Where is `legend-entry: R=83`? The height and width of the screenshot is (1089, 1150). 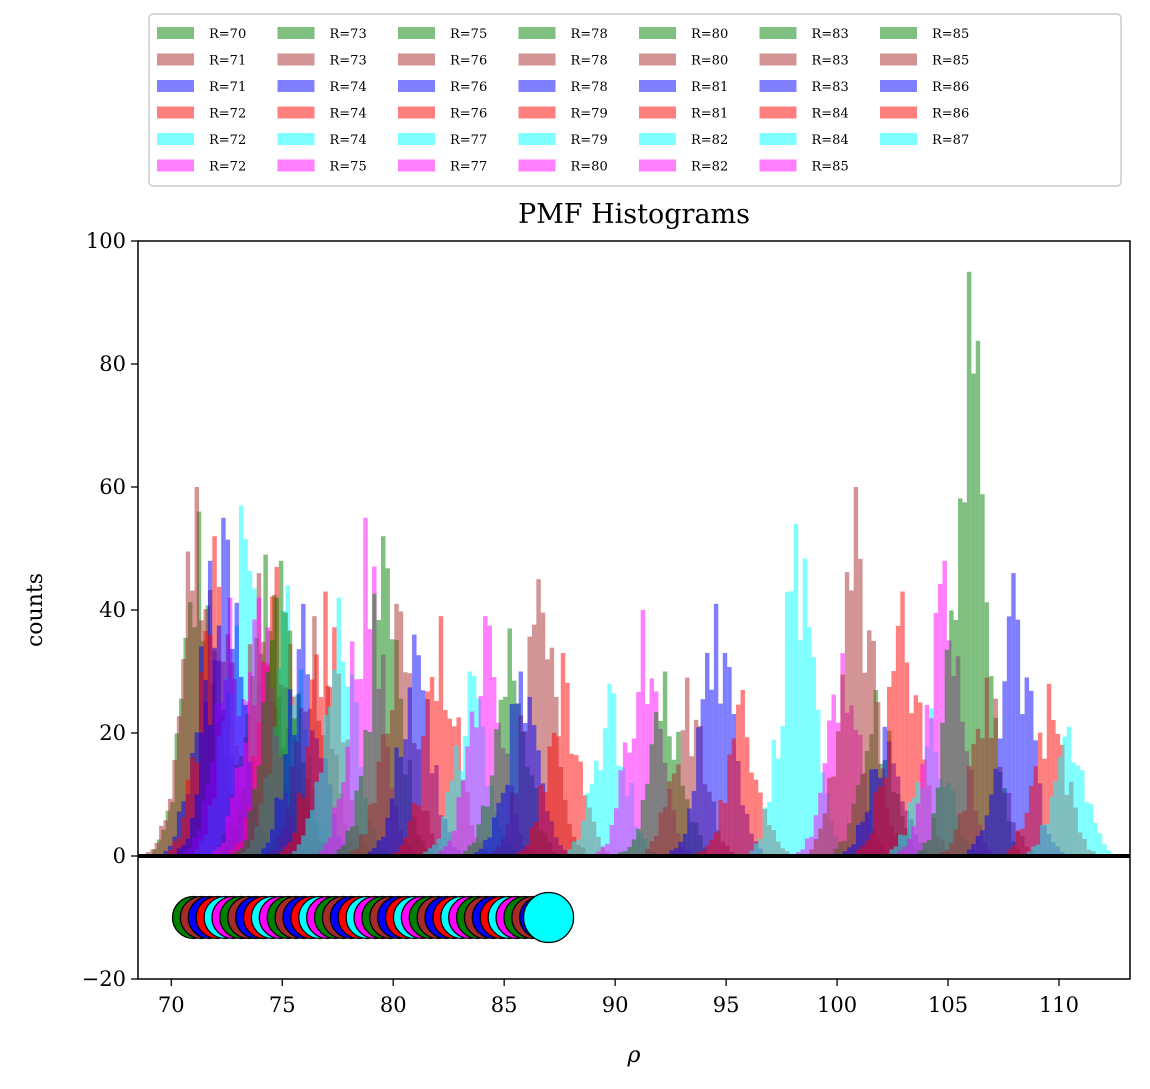 legend-entry: R=83 is located at coordinates (804, 61).